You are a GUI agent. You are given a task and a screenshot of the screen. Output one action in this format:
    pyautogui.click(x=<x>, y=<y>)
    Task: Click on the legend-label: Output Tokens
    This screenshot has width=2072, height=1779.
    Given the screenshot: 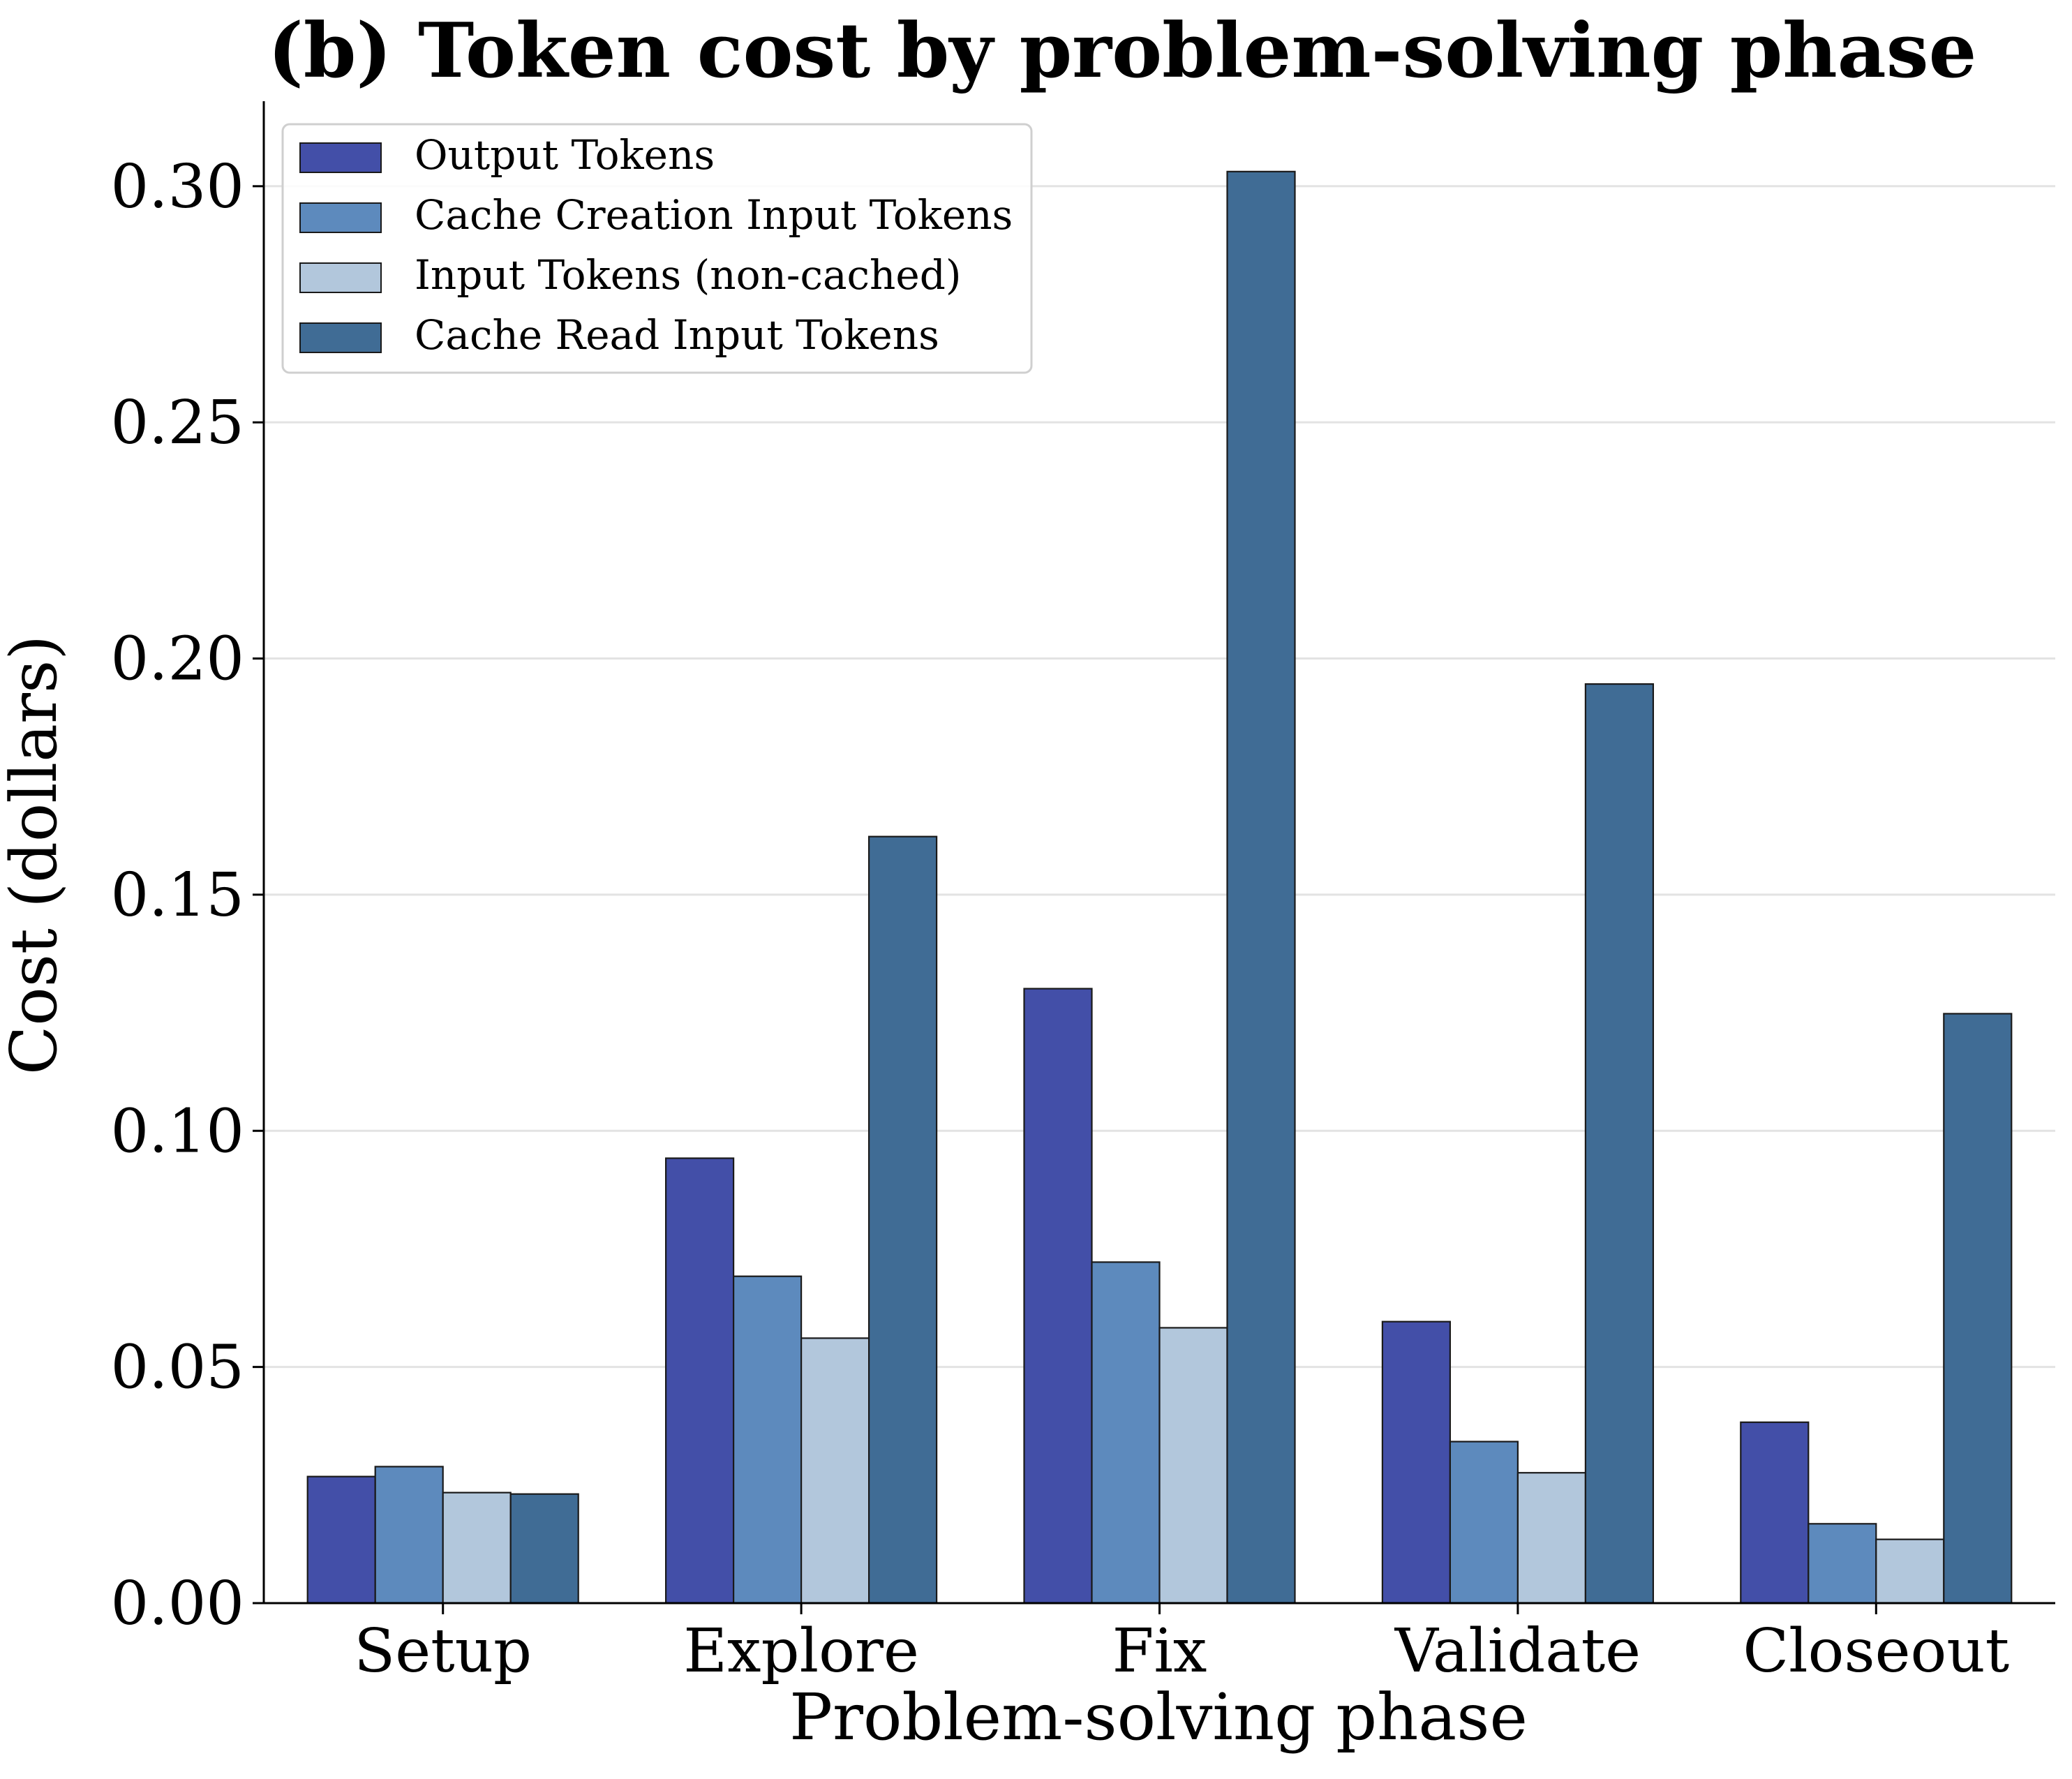 What is the action you would take?
    pyautogui.click(x=565, y=155)
    